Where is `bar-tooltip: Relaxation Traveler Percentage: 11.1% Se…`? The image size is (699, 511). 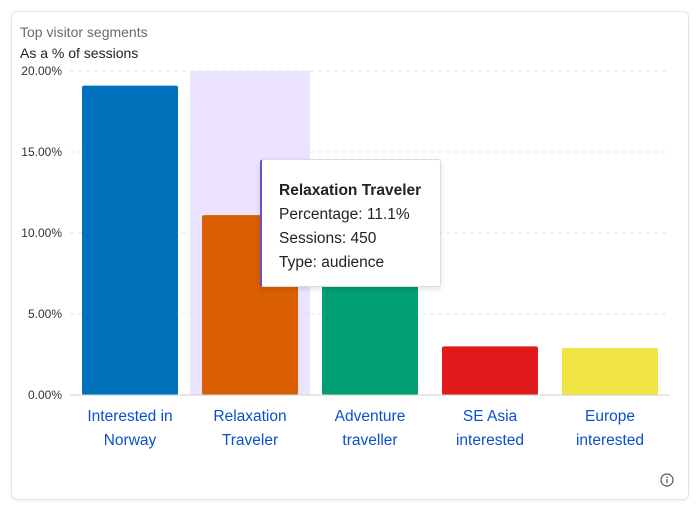 bar-tooltip: Relaxation Traveler Percentage: 11.1% Se… is located at coordinates (350, 223).